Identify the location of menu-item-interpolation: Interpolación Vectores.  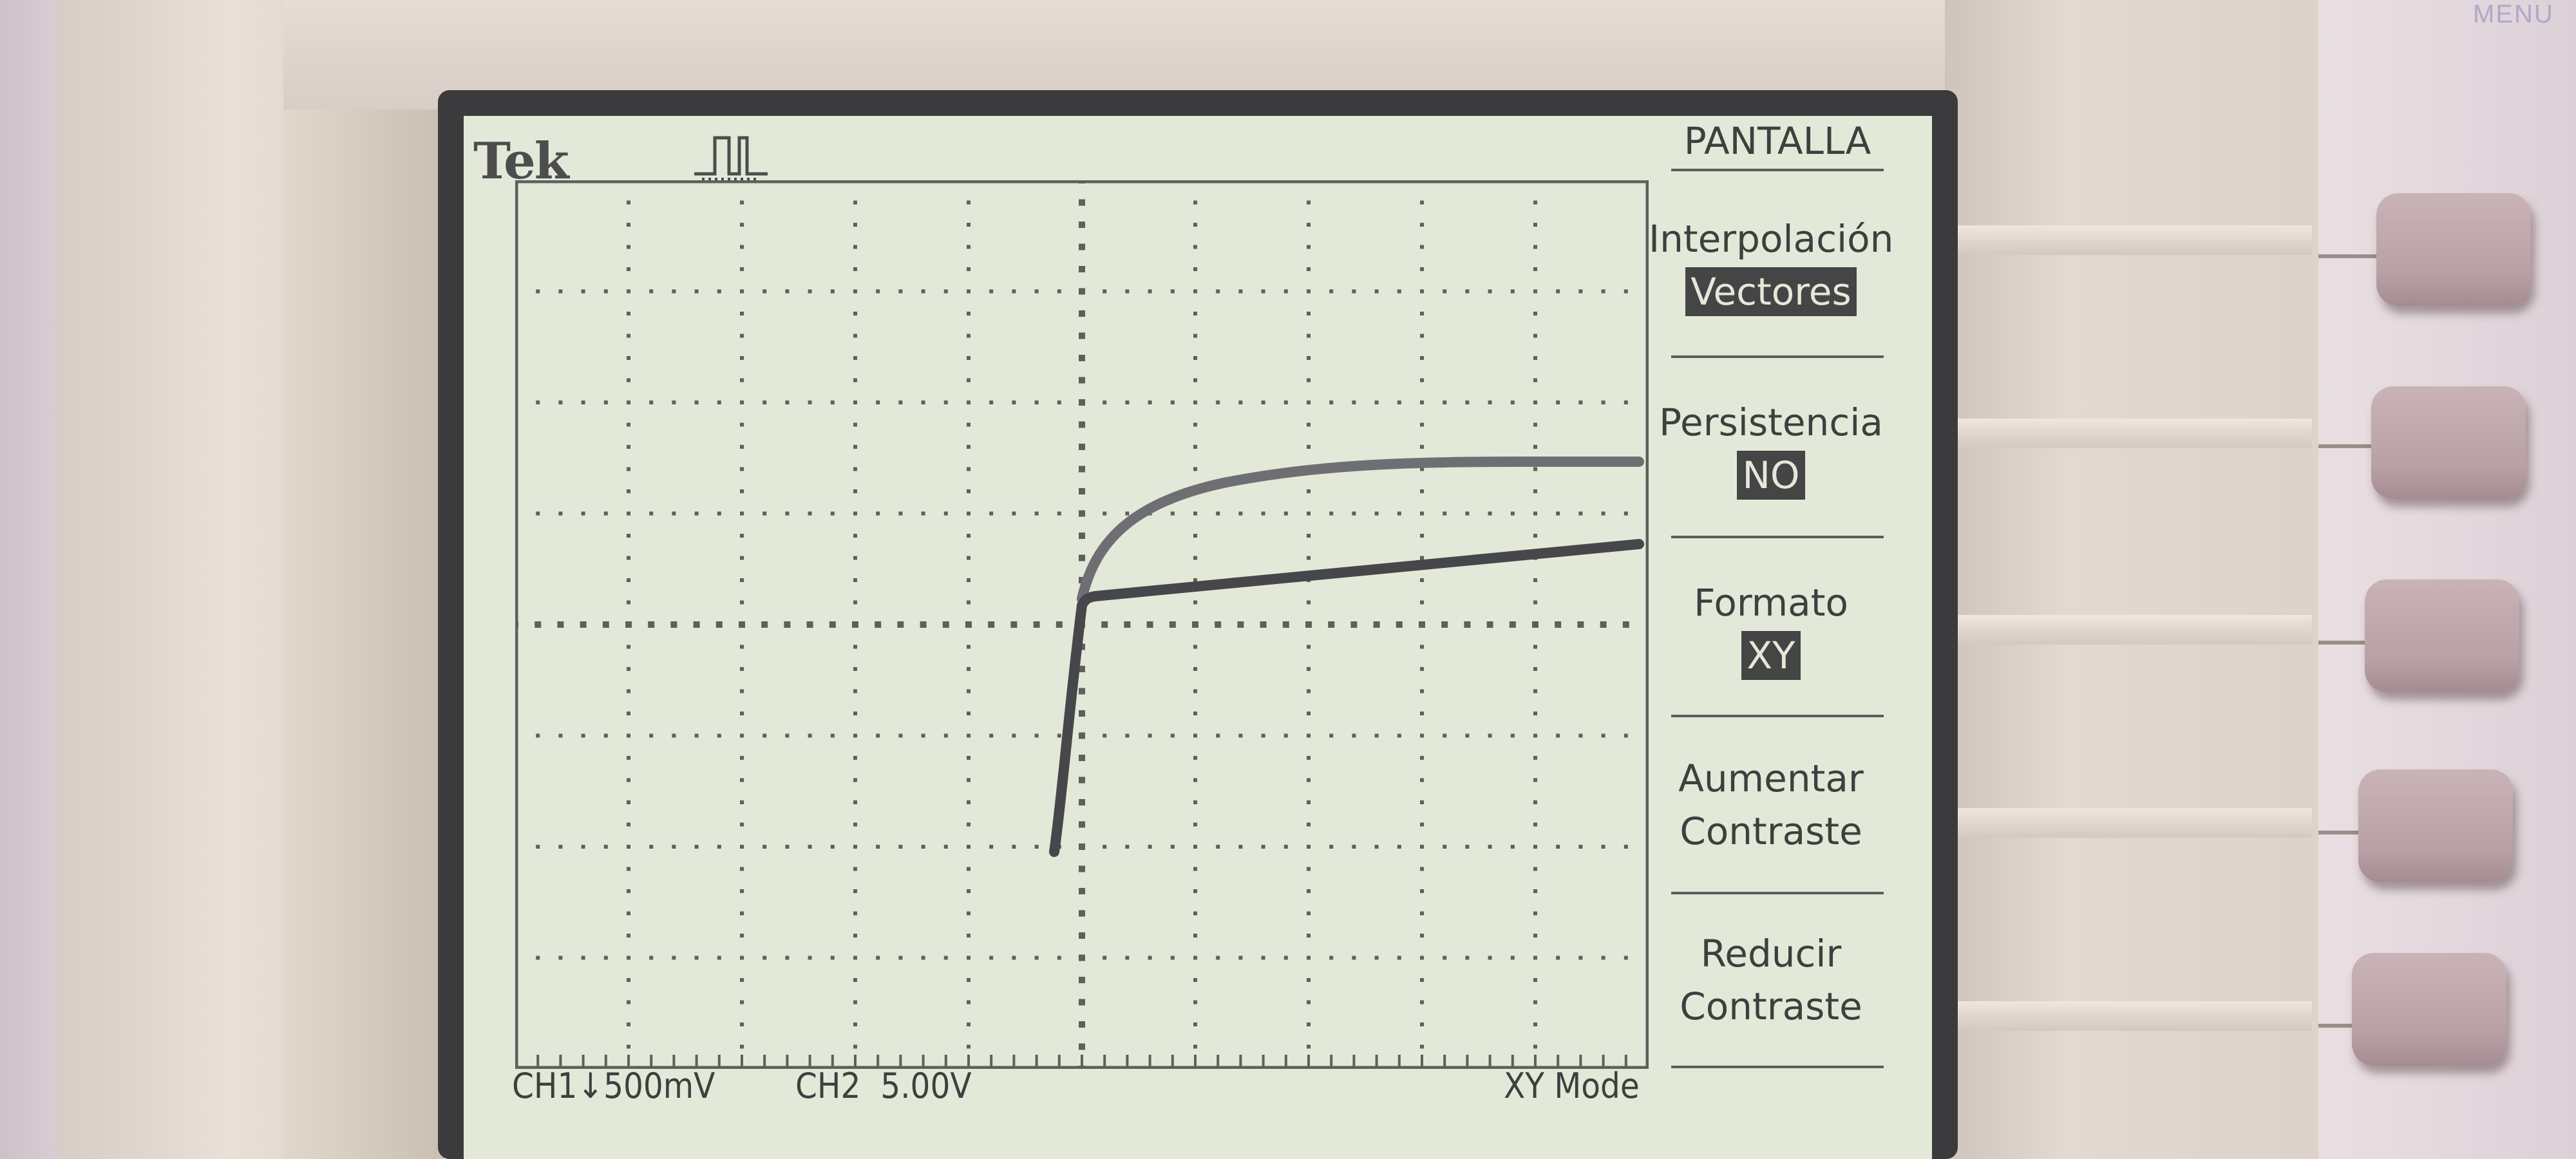
(1771, 265).